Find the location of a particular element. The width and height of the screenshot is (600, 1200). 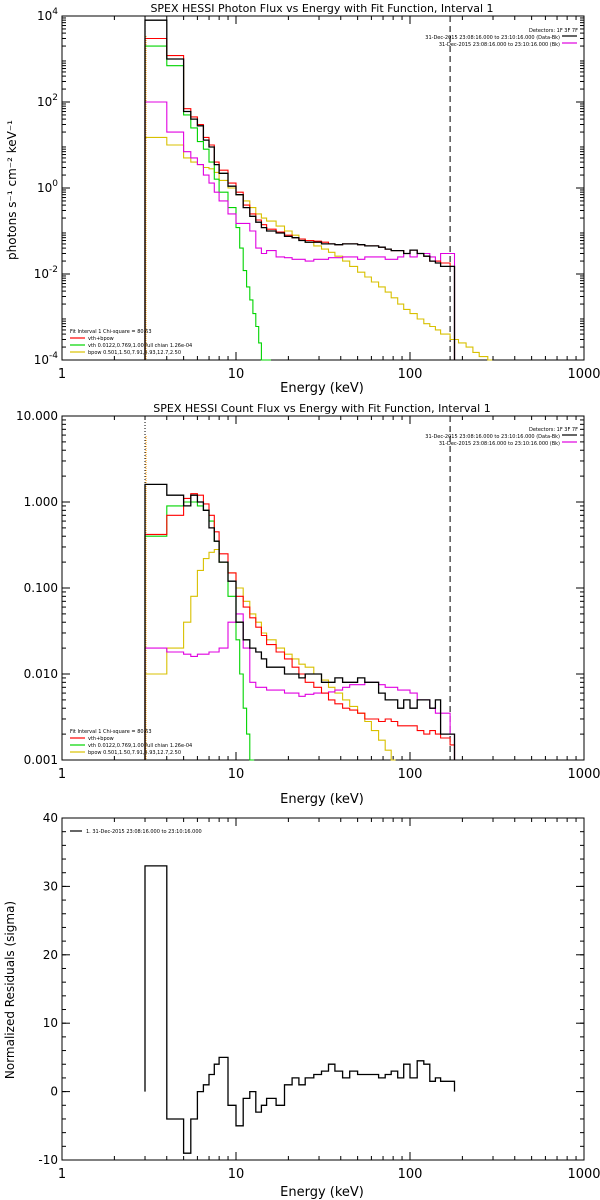

y-tick-label: 10⁻² is located at coordinates (46, 273).